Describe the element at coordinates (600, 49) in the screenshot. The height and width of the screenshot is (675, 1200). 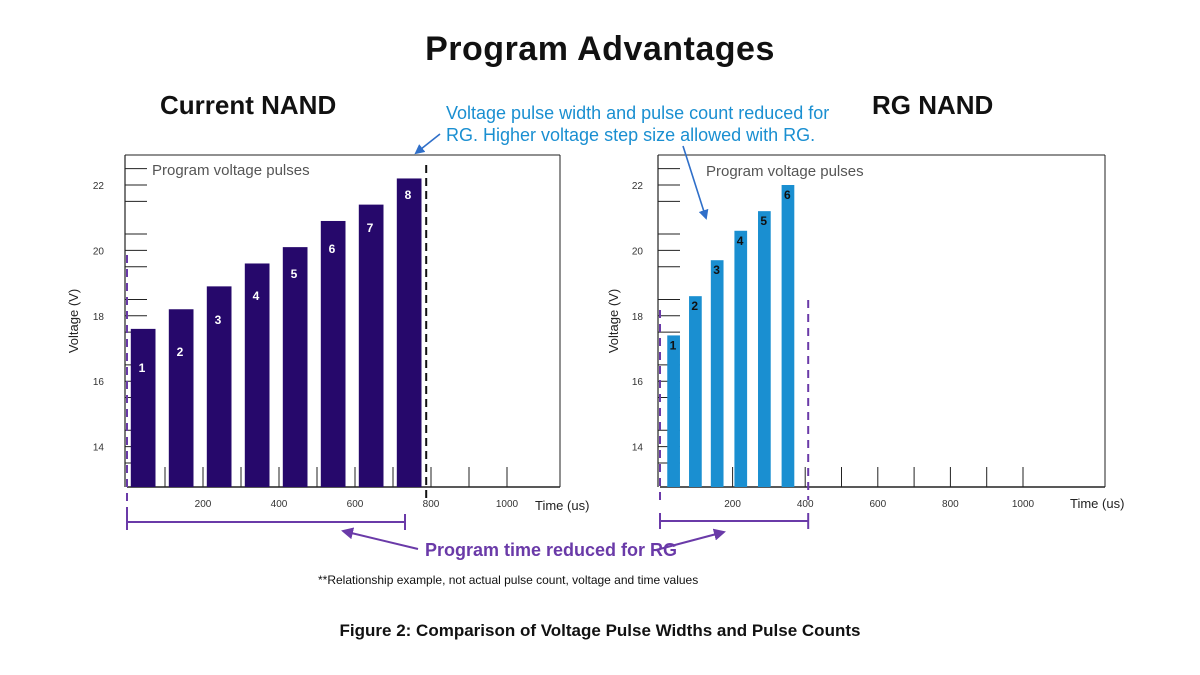
I see `page-title: Program Advantages` at that location.